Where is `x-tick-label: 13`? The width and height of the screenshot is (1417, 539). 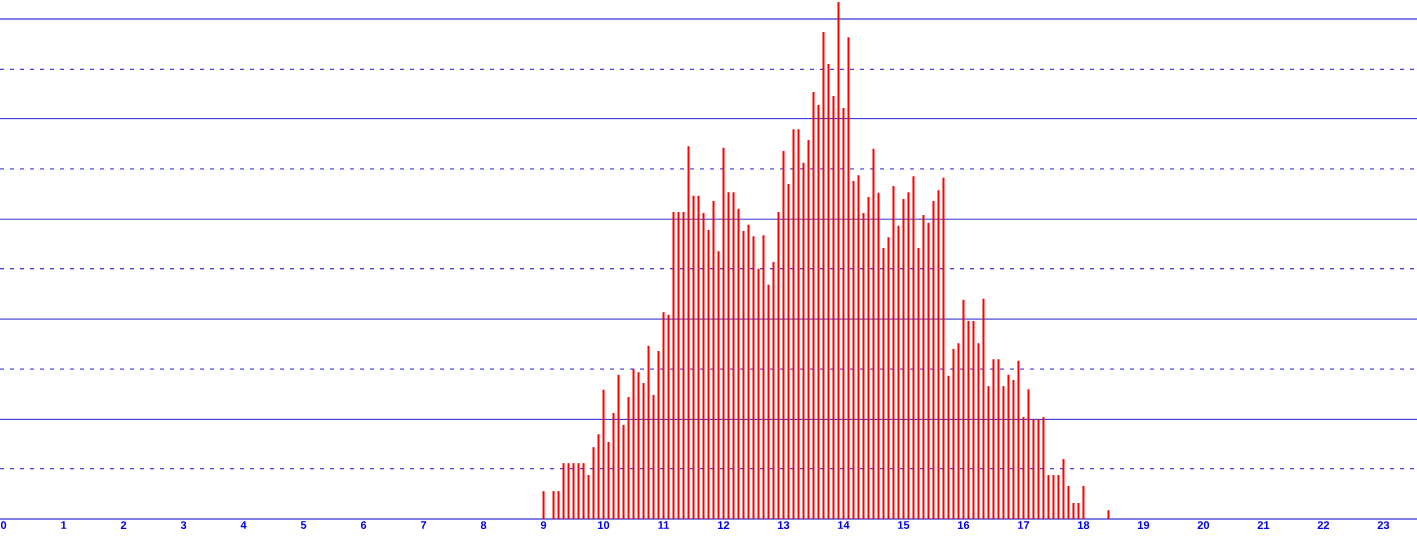 x-tick-label: 13 is located at coordinates (784, 525).